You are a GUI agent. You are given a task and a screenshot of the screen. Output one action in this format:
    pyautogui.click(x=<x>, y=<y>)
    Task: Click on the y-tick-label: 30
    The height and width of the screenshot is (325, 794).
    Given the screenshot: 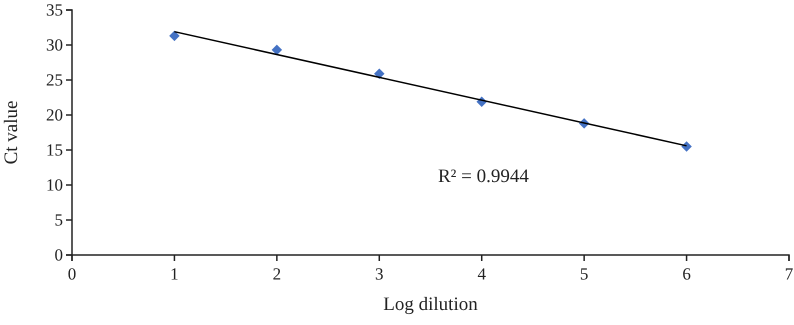 What is the action you would take?
    pyautogui.click(x=54, y=44)
    